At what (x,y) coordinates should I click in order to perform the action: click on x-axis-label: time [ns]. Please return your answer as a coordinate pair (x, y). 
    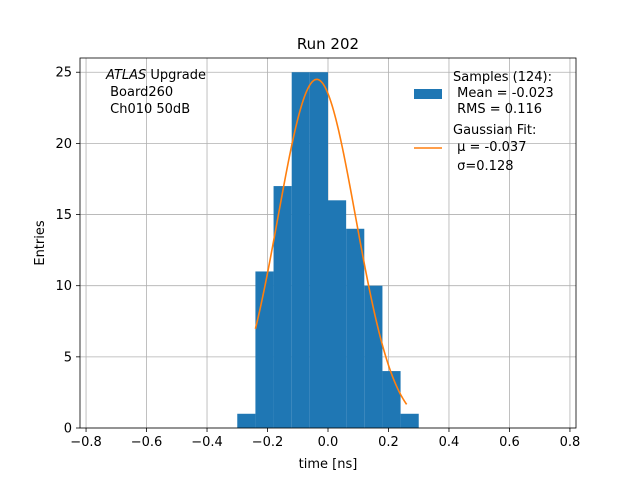
    Looking at the image, I should click on (328, 464).